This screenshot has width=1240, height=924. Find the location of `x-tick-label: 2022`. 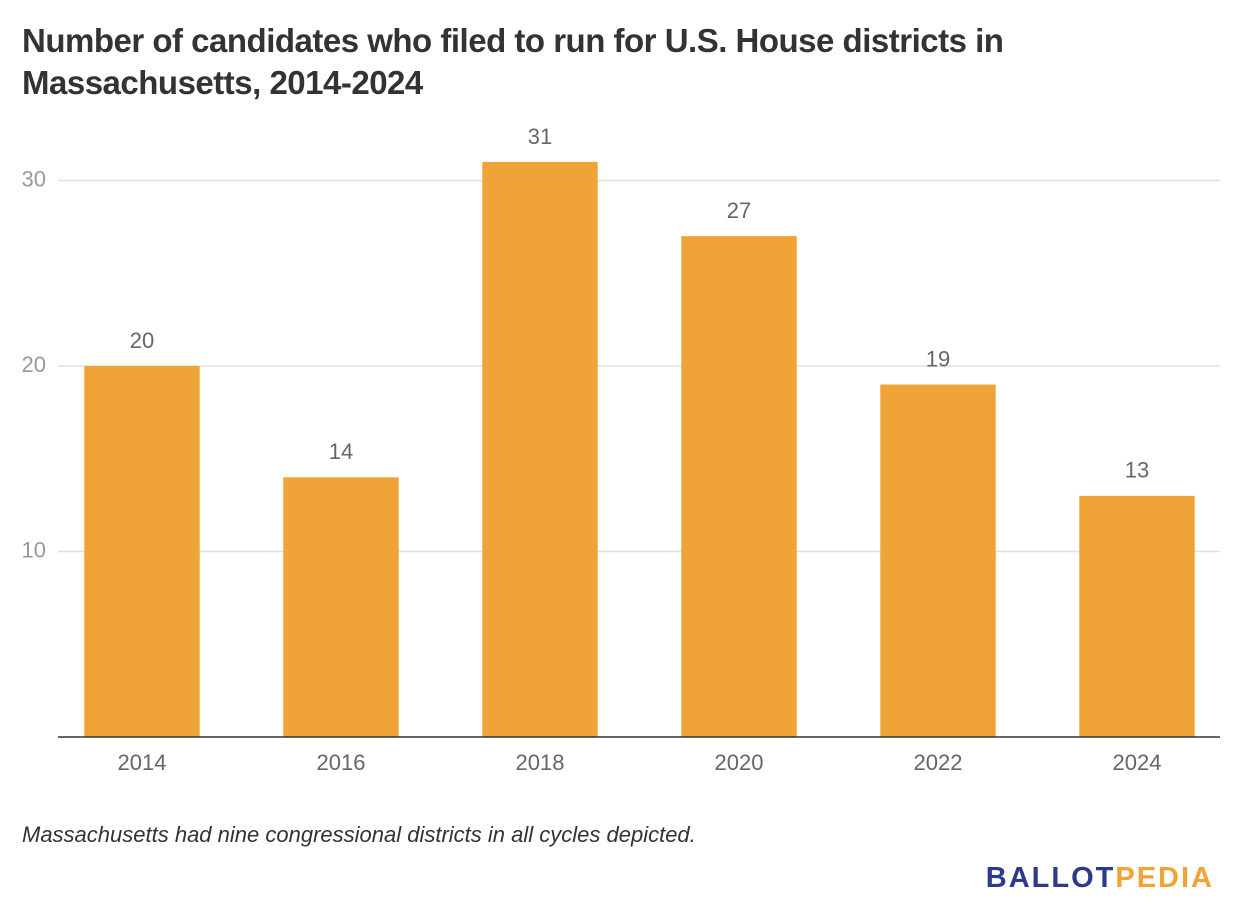

x-tick-label: 2022 is located at coordinates (938, 762).